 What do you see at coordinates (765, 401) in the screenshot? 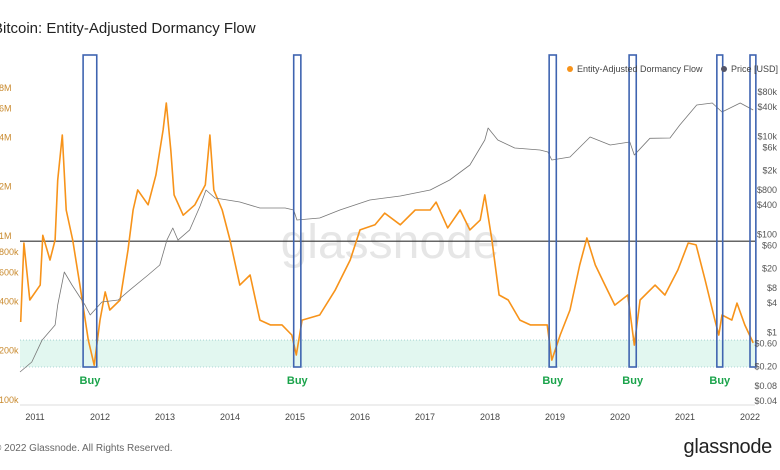
I see `right-axis-tick: $0.04` at bounding box center [765, 401].